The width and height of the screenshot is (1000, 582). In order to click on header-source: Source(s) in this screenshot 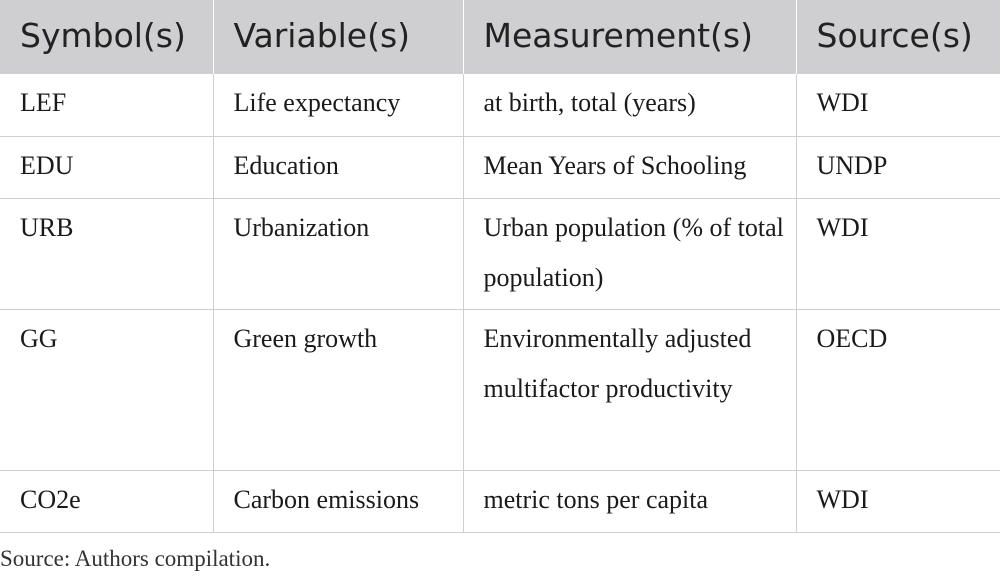, I will do `click(898, 37)`.